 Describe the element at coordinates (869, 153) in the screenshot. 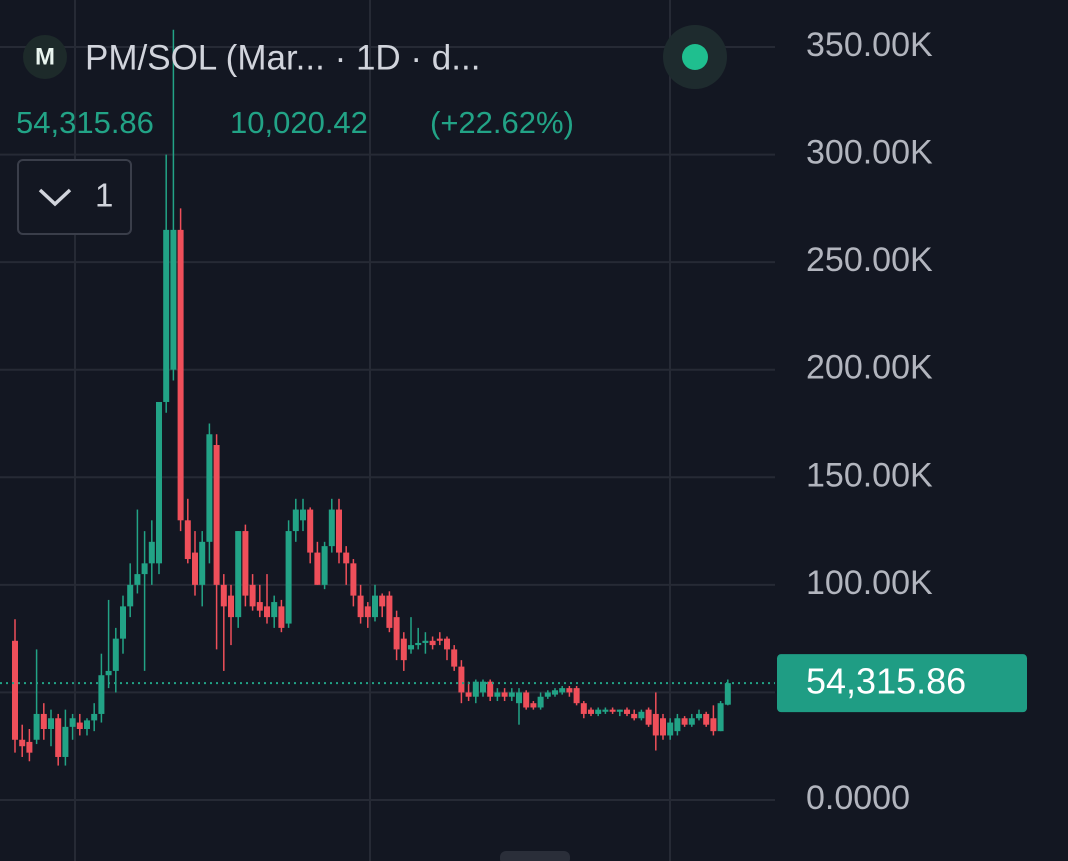

I see `y-tick-label: 300.00K` at that location.